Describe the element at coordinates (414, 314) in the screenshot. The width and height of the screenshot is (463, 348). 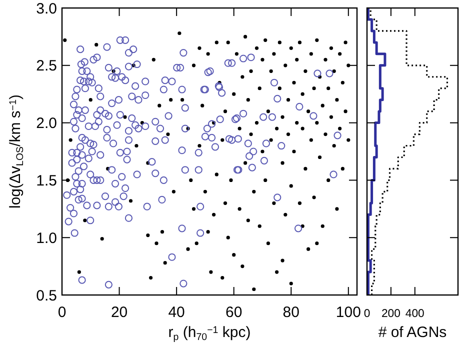
I see `x-tick-label: 400` at that location.